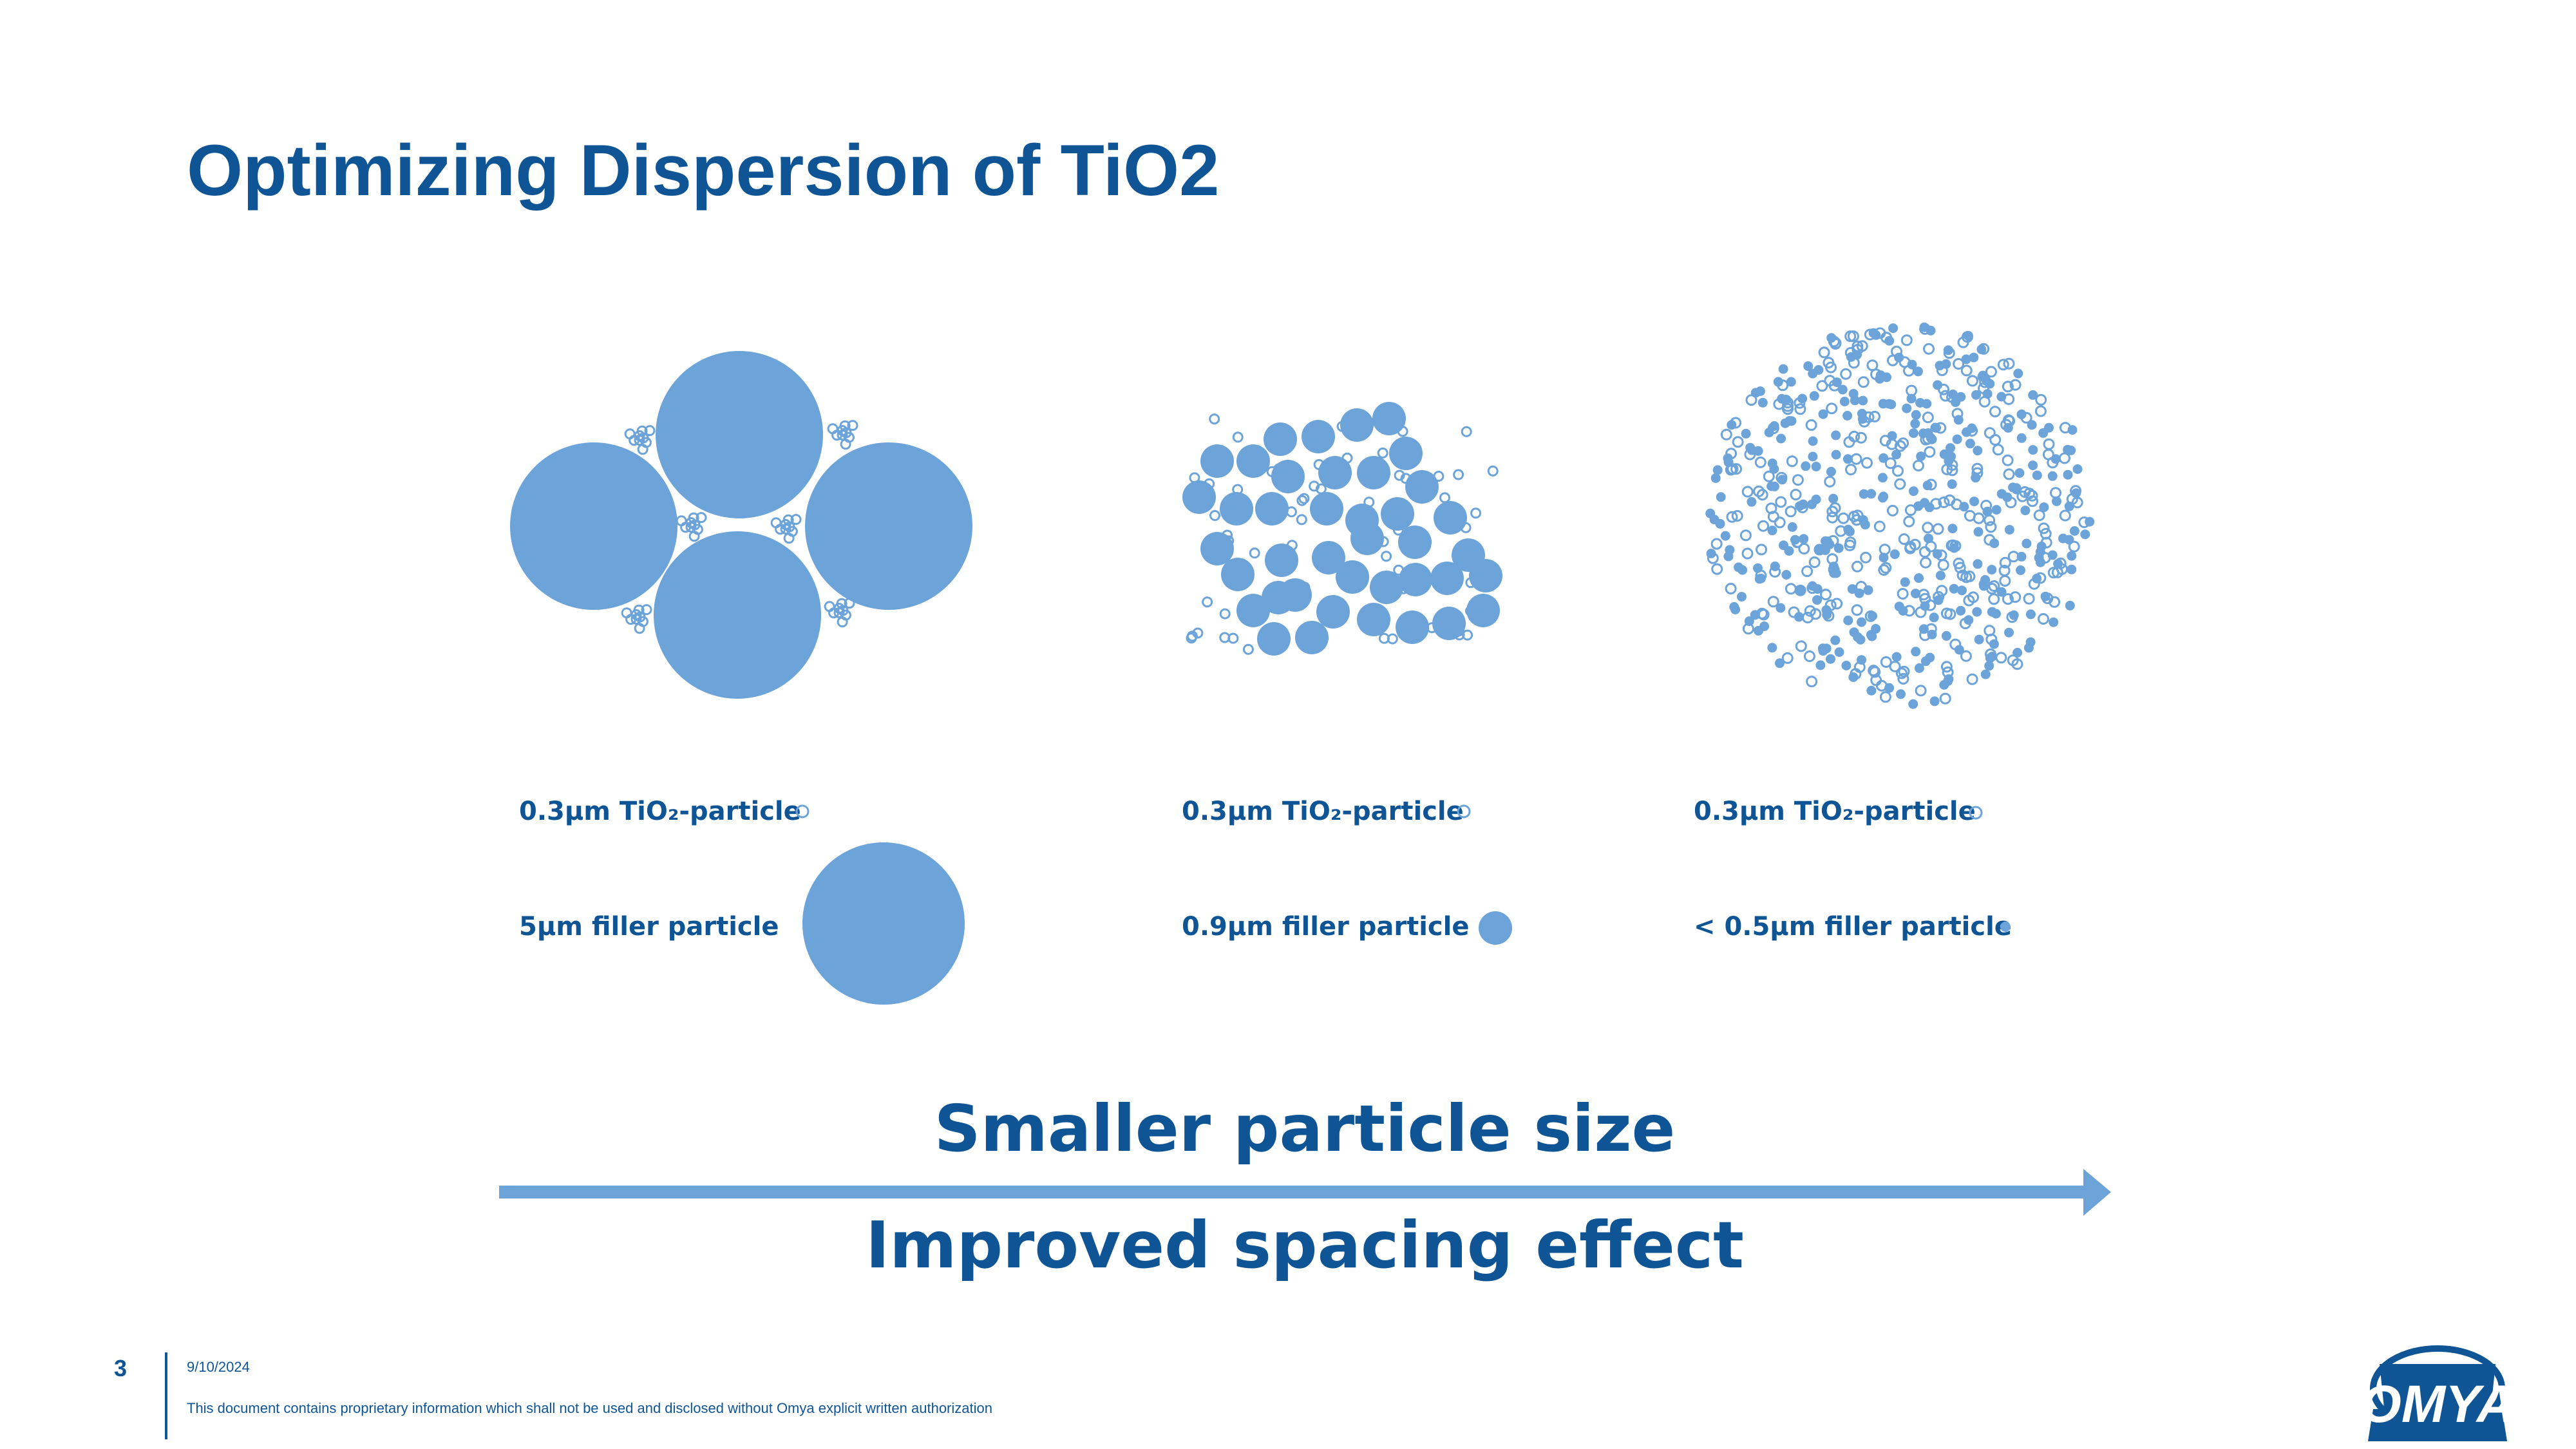 Image resolution: width=2576 pixels, height=1449 pixels. I want to click on tio2-legend-icon, so click(1464, 812).